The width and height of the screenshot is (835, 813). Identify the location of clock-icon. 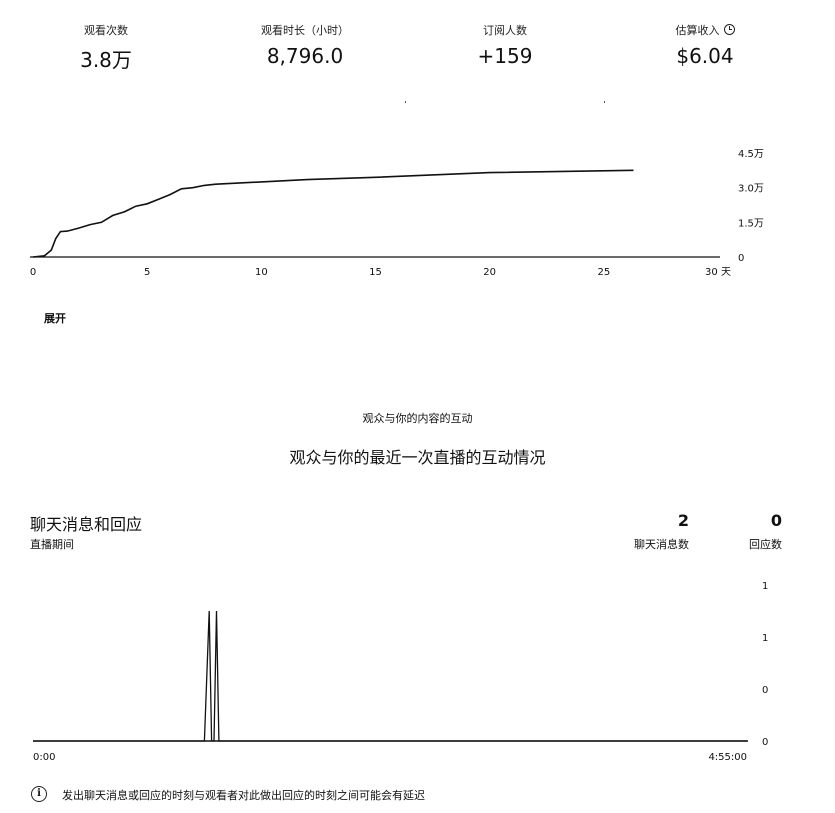
(729, 29).